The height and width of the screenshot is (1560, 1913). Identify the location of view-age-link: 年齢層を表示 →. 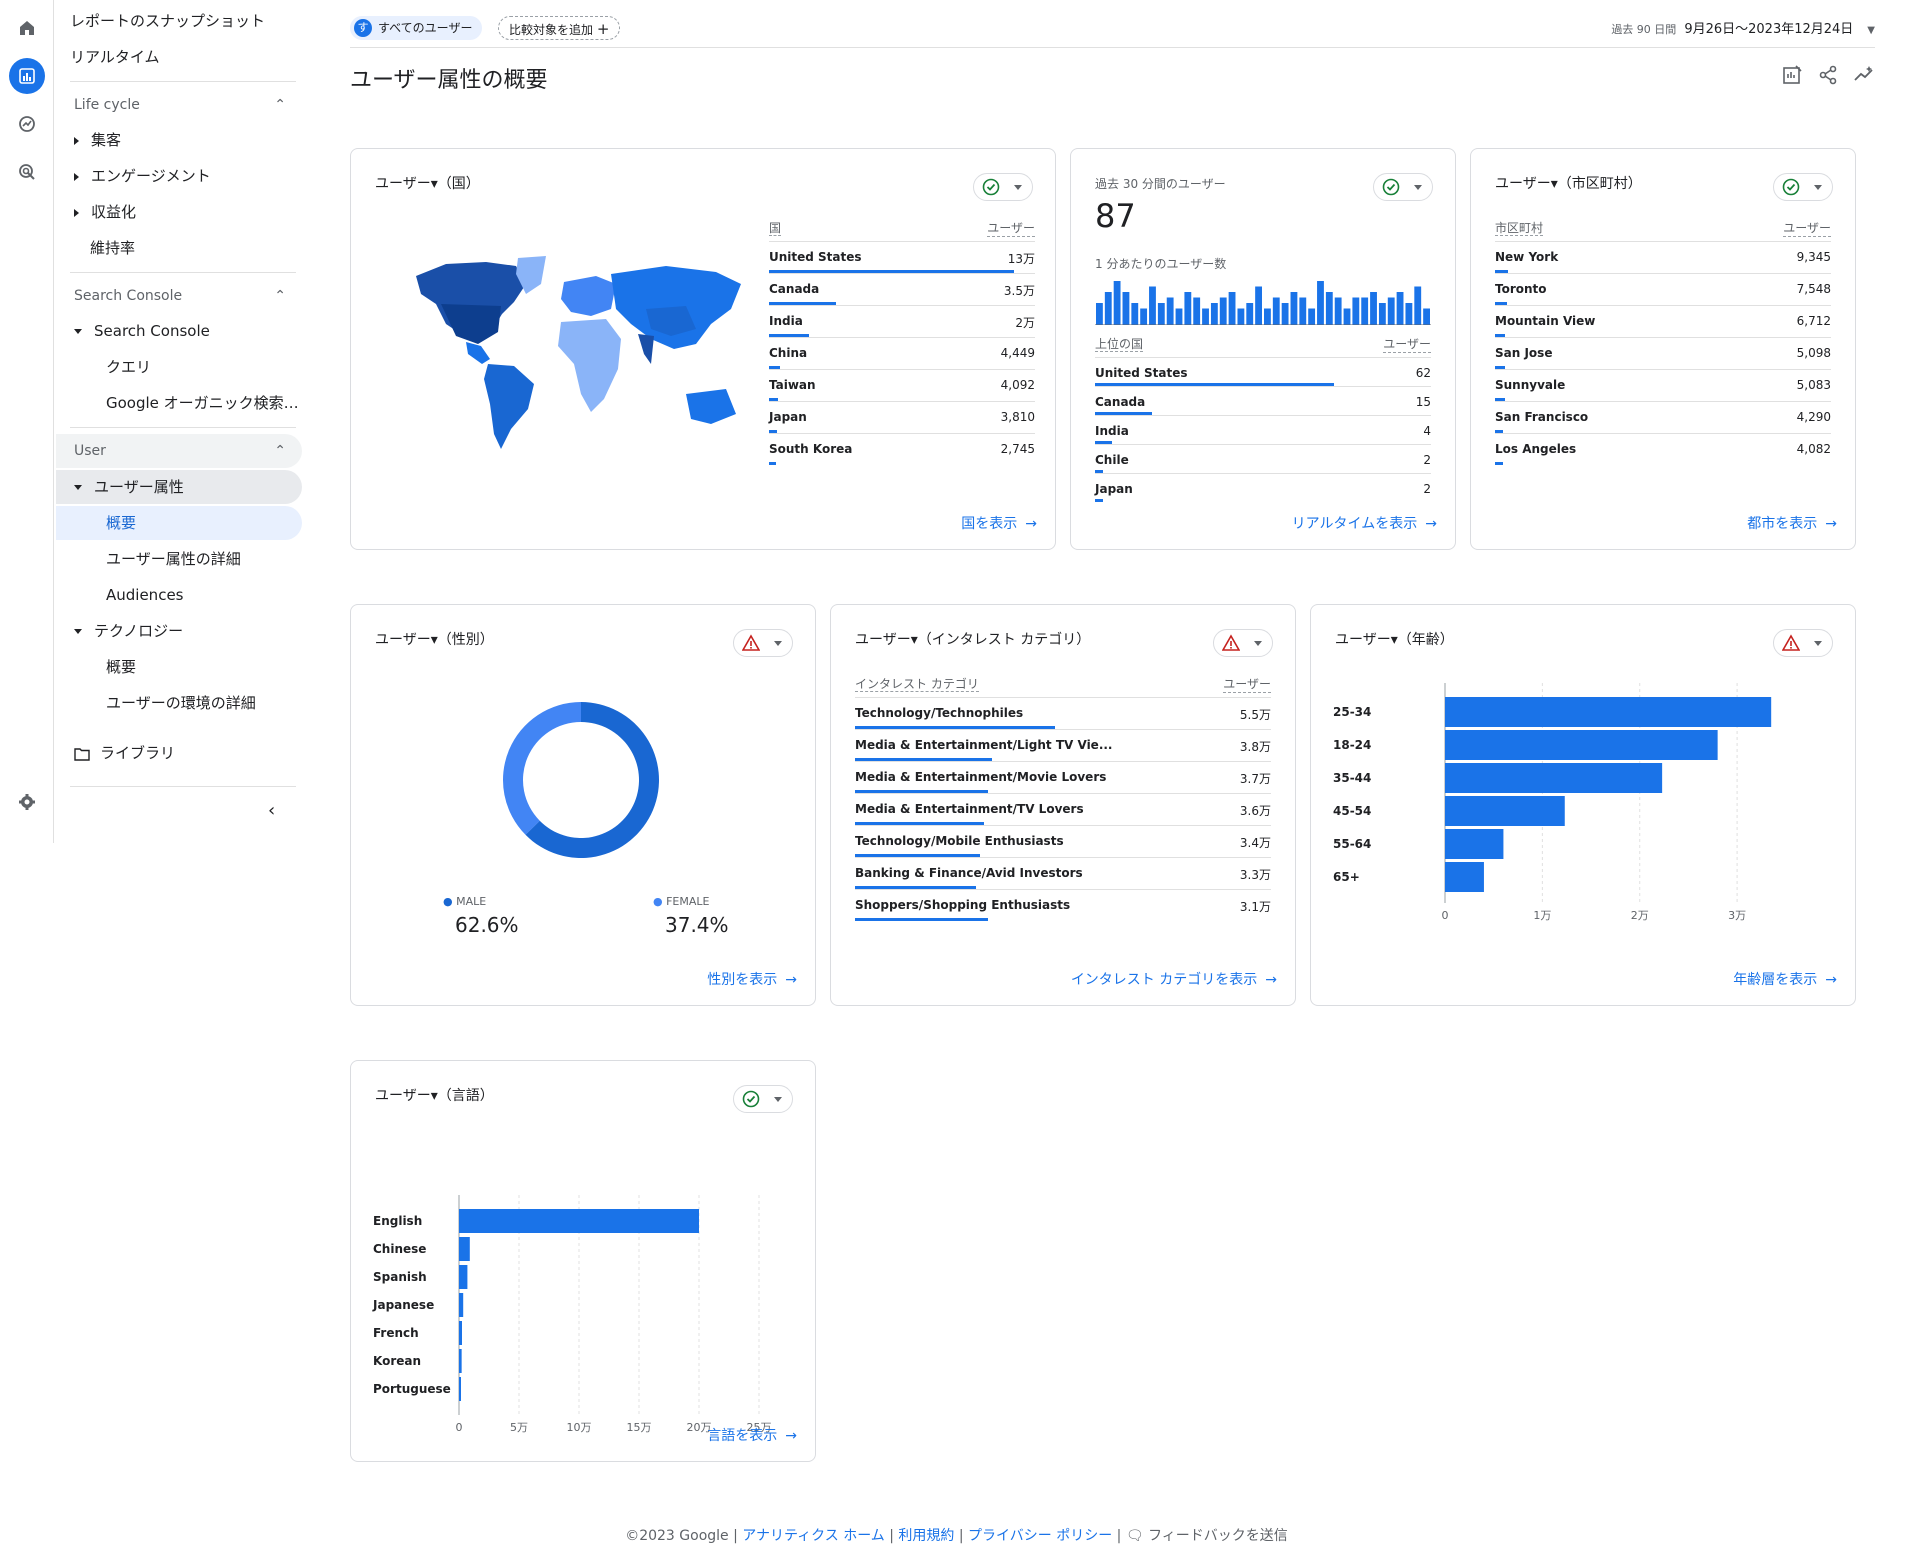
(1785, 979).